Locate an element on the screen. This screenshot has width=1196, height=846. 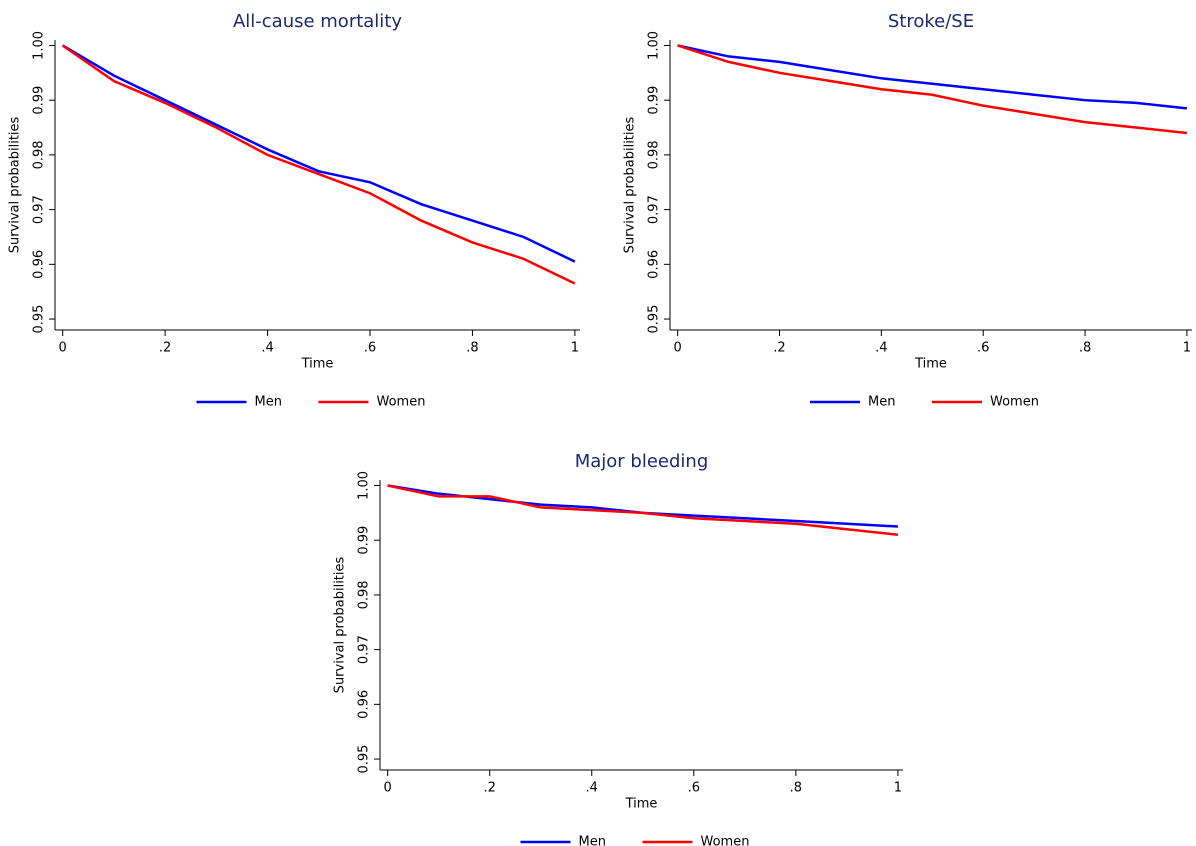
chart-title: All-cause mortality is located at coordinates (317, 21).